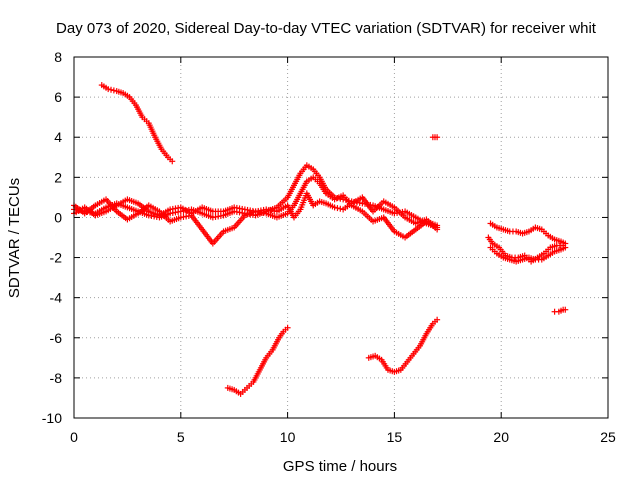  I want to click on x-tick-label: 0, so click(74, 437).